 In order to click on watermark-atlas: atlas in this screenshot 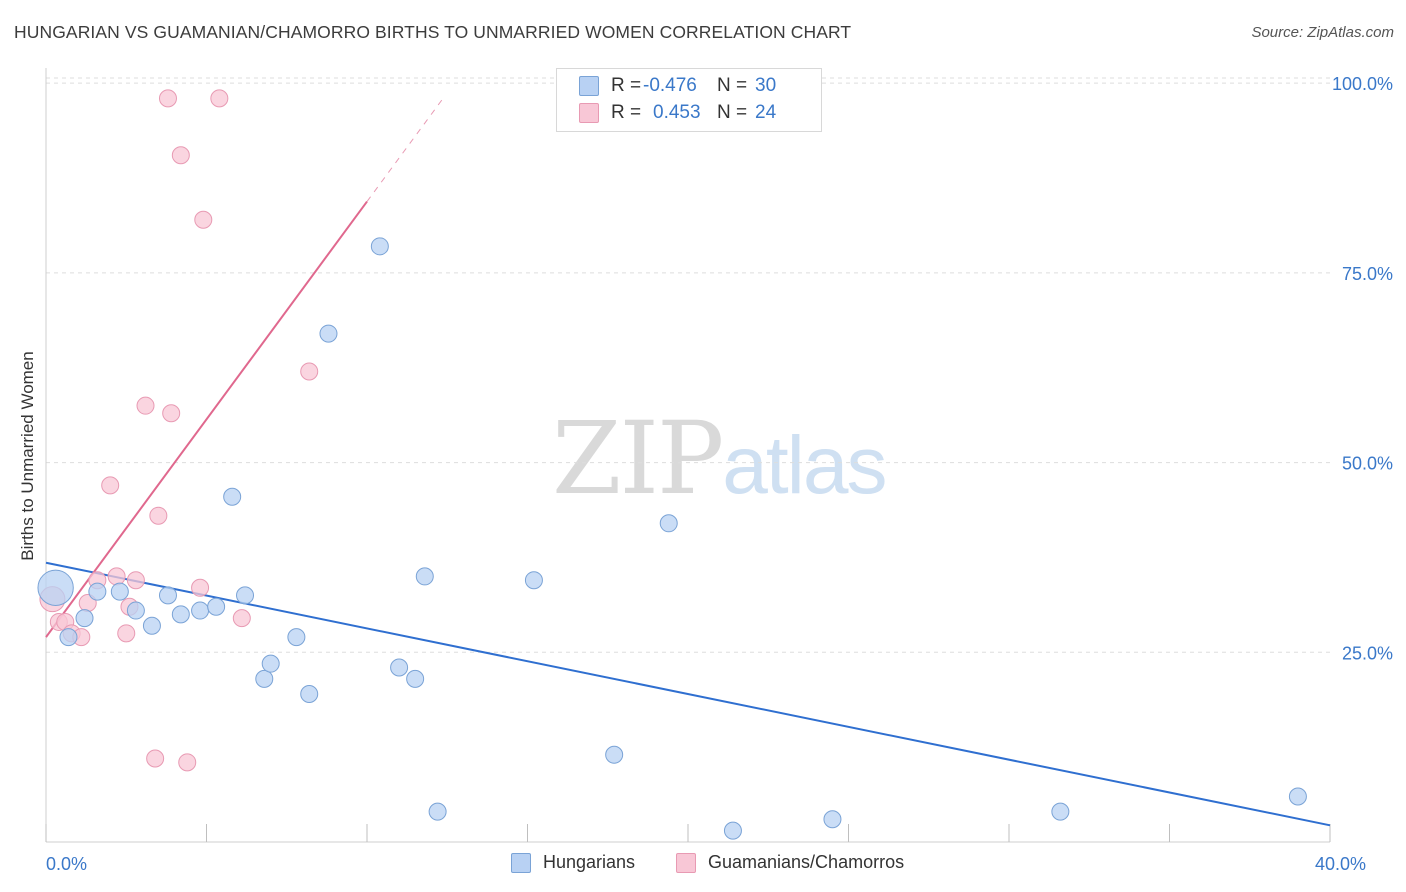, I will do `click(804, 465)`.